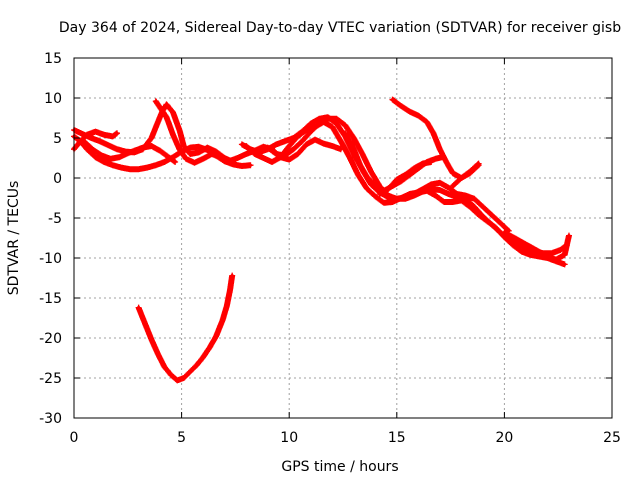 This screenshot has height=480, width=640. Describe the element at coordinates (14, 238) in the screenshot. I see `y-axis-title: SDTVAR / TECUs` at that location.